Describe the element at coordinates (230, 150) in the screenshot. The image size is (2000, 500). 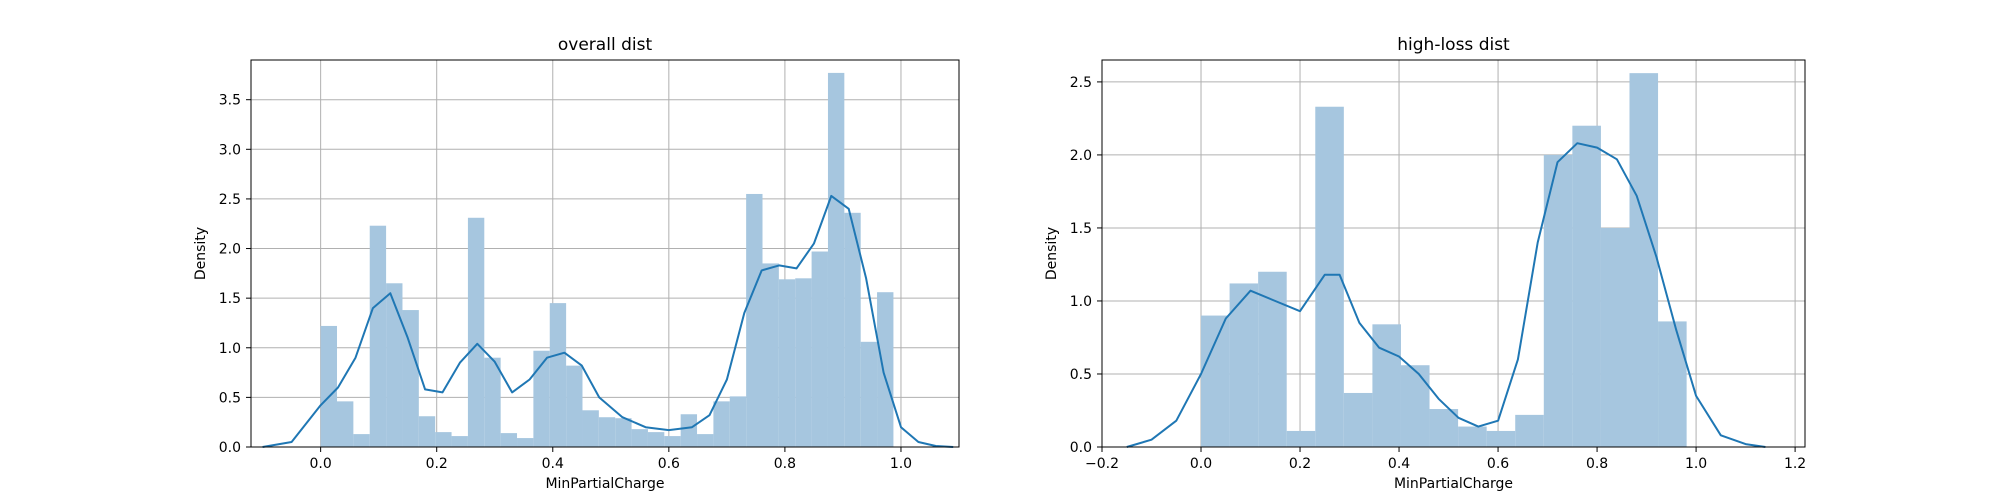
I see `y-tick-label: 3.0` at that location.